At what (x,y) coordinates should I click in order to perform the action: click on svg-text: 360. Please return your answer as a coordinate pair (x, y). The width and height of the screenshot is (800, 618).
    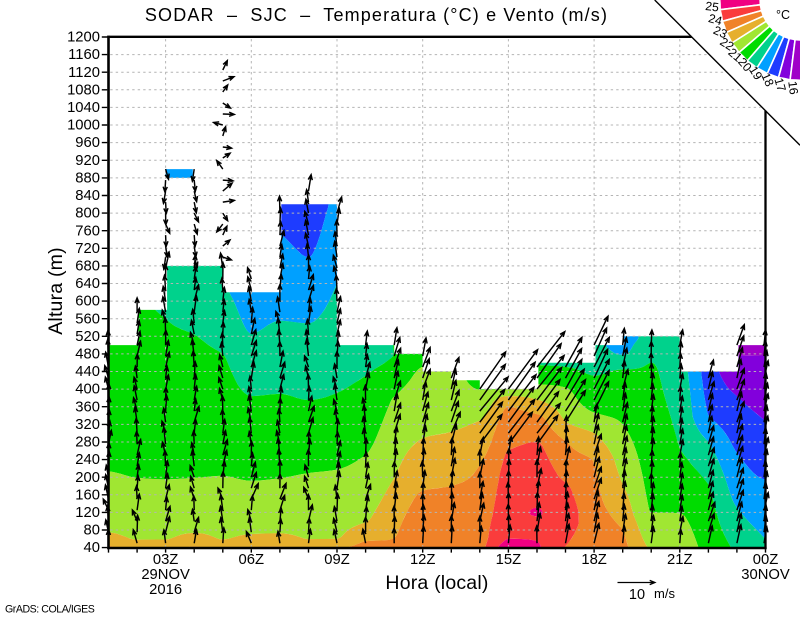
    Looking at the image, I should click on (87, 407).